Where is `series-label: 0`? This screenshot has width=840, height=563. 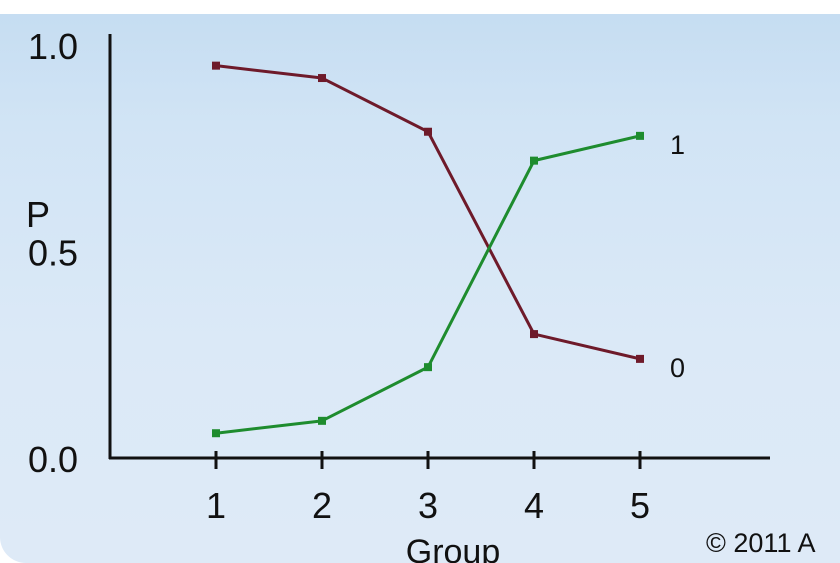 series-label: 0 is located at coordinates (677, 368).